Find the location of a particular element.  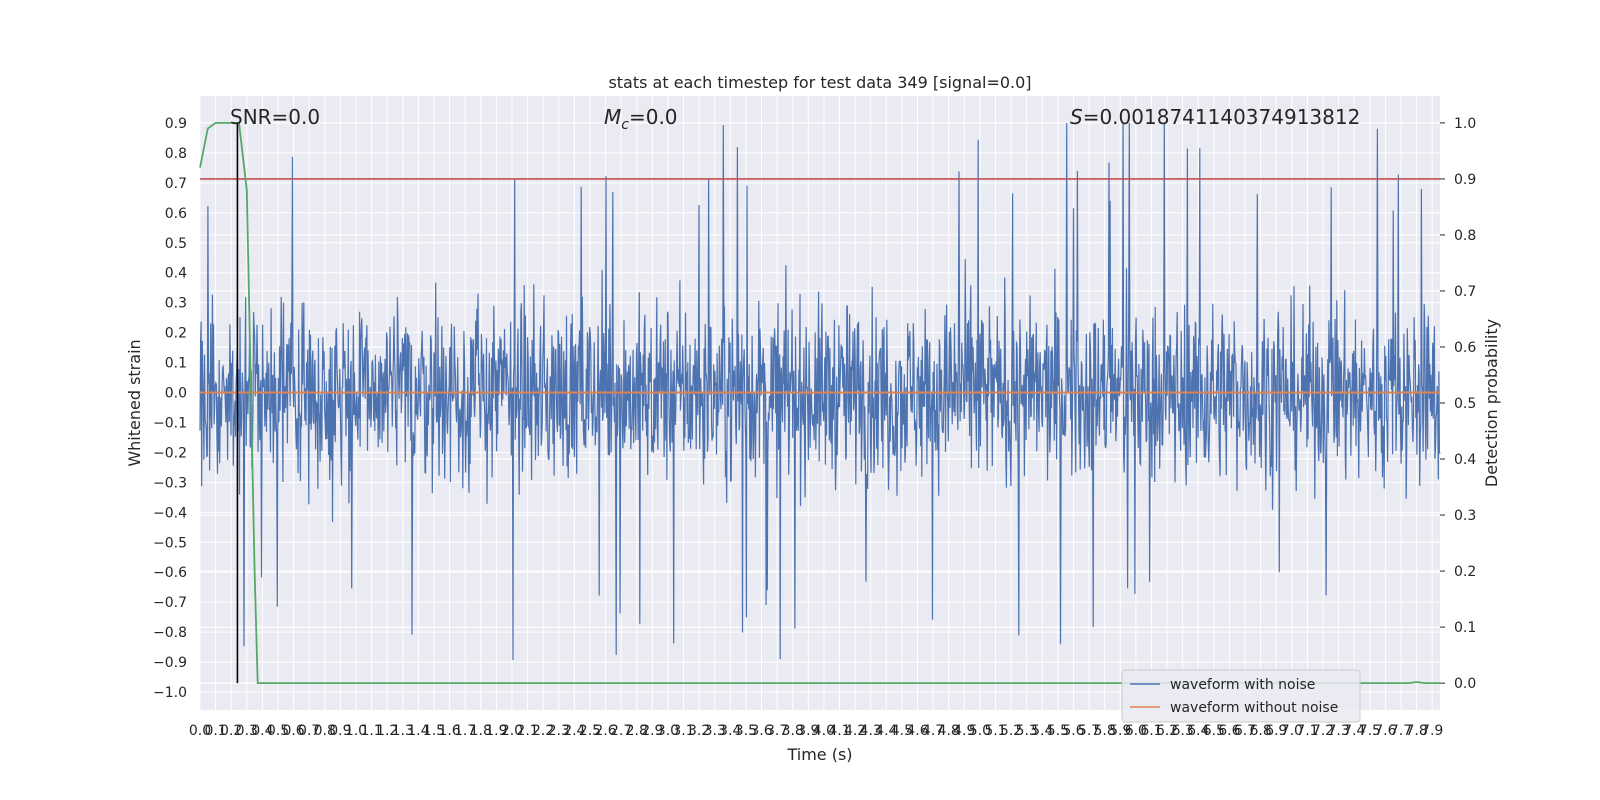

x-tick-label: 7.1 is located at coordinates (1307, 731).